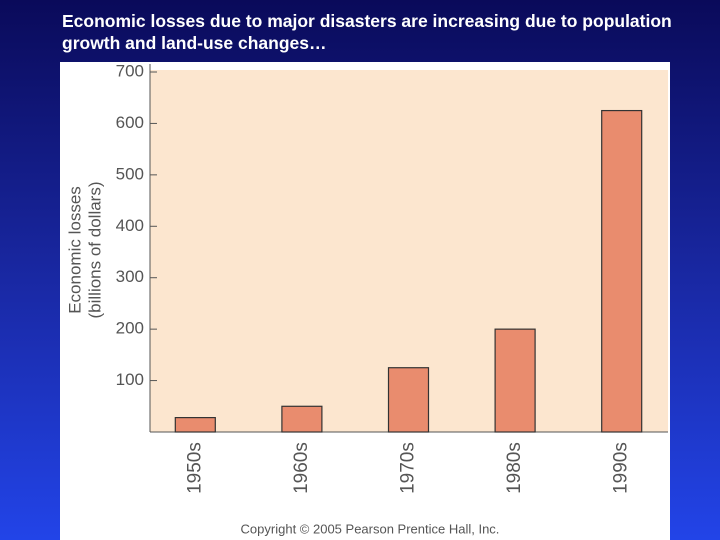  I want to click on y-tick-label: 200, so click(130, 328).